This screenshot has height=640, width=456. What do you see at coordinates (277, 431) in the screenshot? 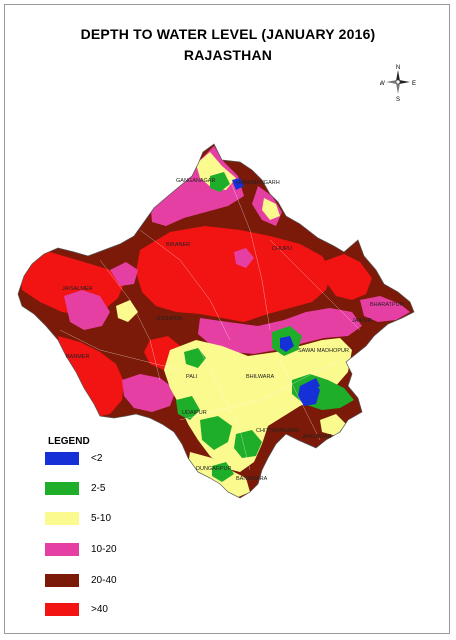
I see `label-chittaurgarh: CHITTAURGARH` at bounding box center [277, 431].